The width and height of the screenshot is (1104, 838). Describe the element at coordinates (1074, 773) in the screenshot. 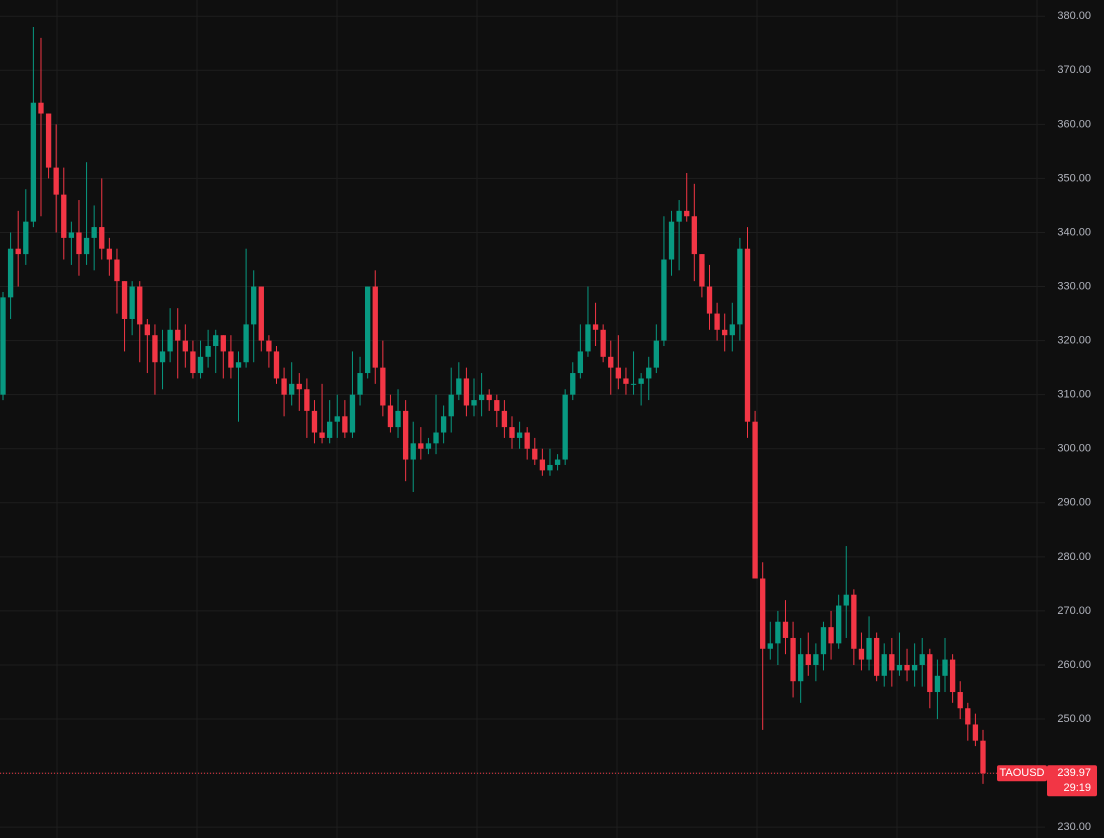

I see `last-price-label: 239.97` at that location.